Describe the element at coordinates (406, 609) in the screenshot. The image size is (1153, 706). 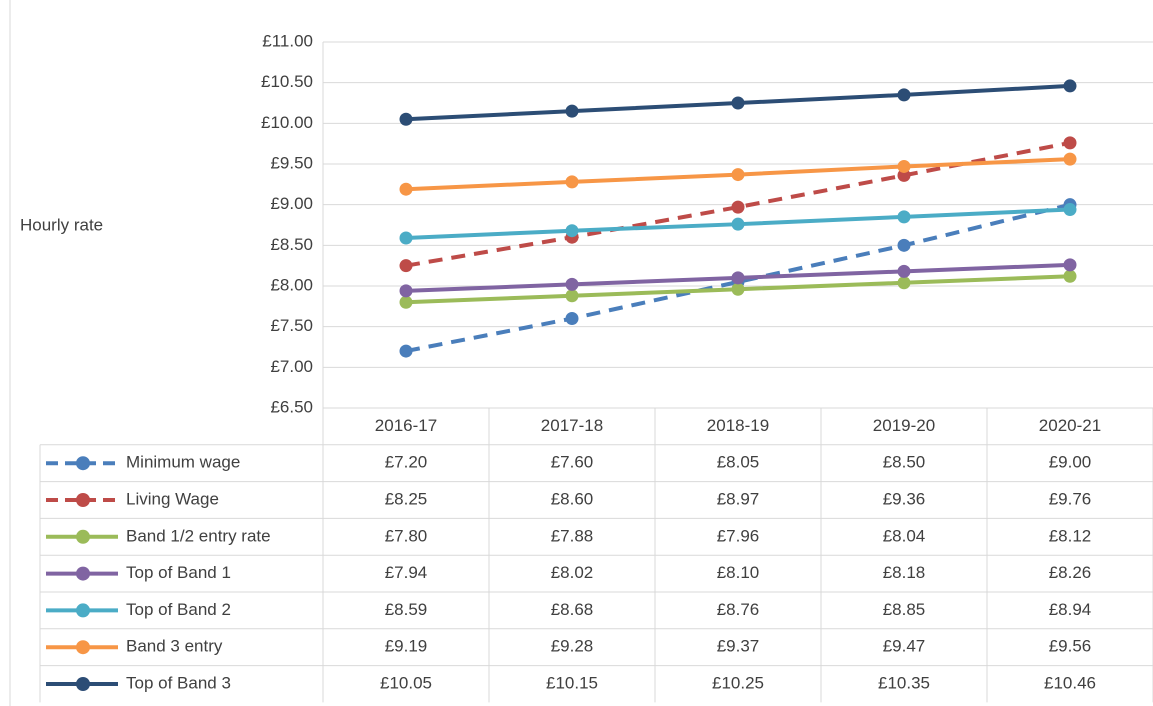
I see `table-value: £8.59` at that location.